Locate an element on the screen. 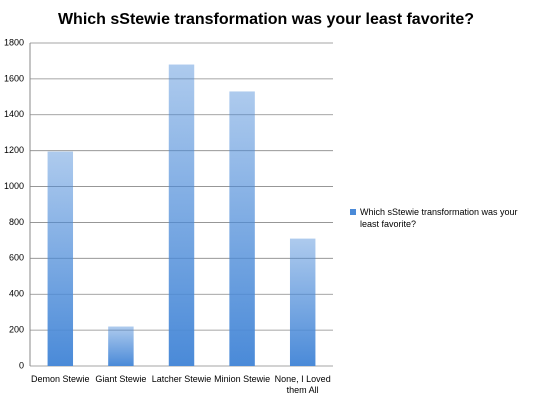 The image size is (533, 401). y-tick-label: 1600 is located at coordinates (14, 78).